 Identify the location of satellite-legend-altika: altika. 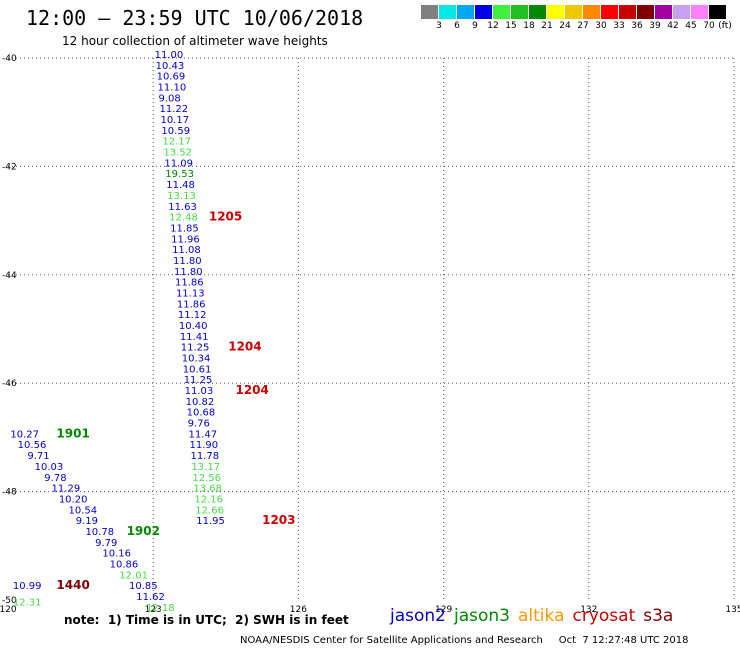
(541, 616).